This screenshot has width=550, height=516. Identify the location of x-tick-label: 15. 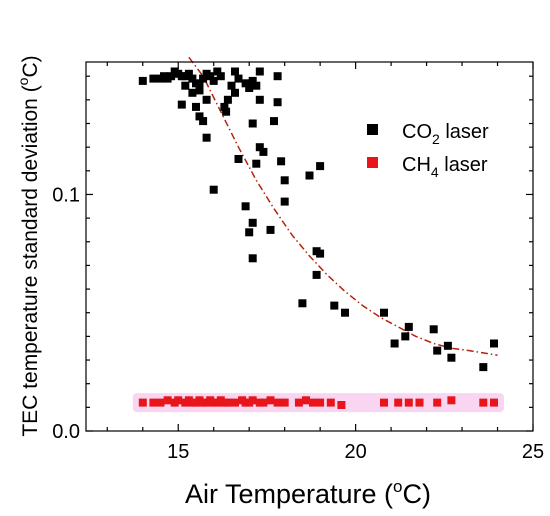
(178, 452).